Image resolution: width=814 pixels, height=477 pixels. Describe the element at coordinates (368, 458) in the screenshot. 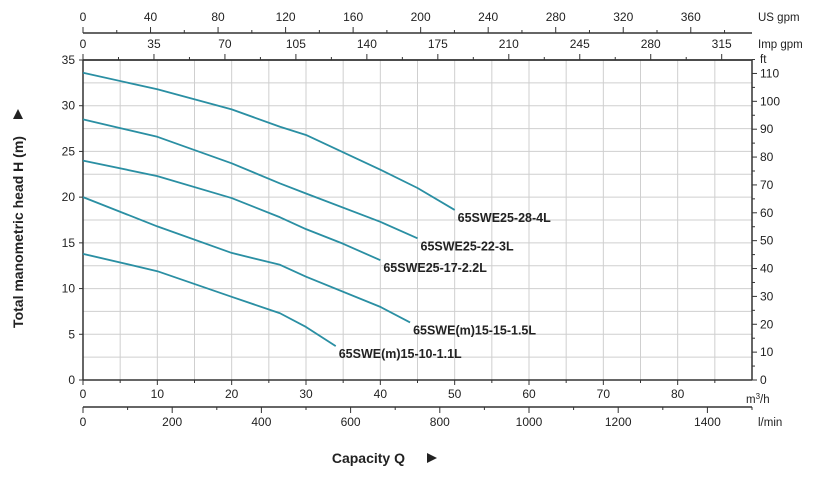

I see `x-axis-title: Capacity Q` at that location.